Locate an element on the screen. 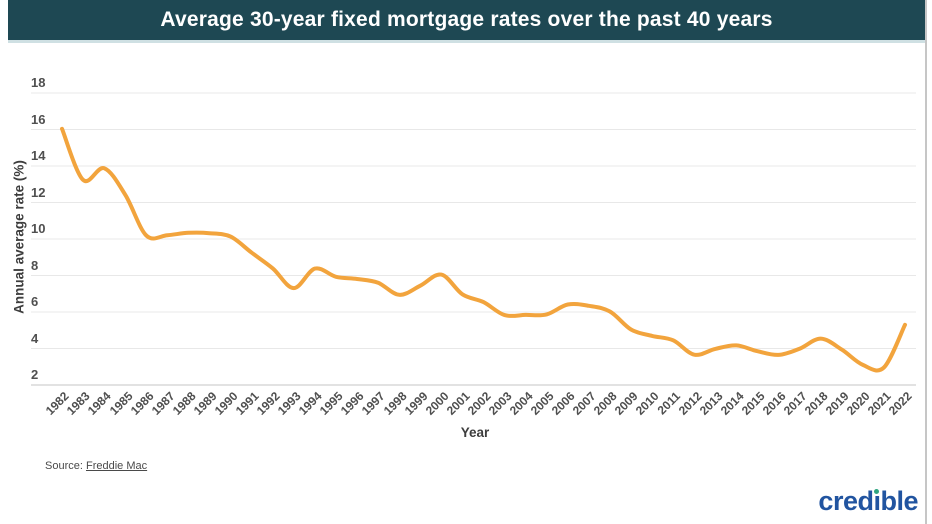 Image resolution: width=932 pixels, height=524 pixels. y-axis-title: Annual average rate (%) is located at coordinates (19, 237).